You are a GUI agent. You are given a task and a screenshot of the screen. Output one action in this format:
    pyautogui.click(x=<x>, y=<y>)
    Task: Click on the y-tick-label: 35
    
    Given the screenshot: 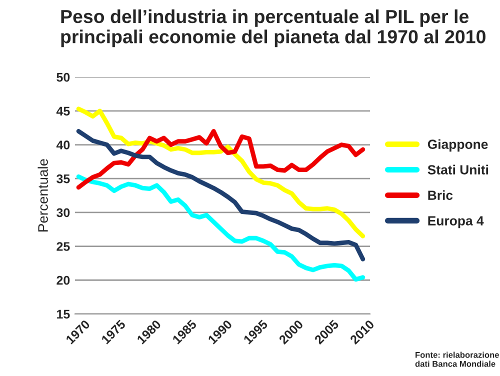 What is the action you would take?
    pyautogui.click(x=63, y=179)
    